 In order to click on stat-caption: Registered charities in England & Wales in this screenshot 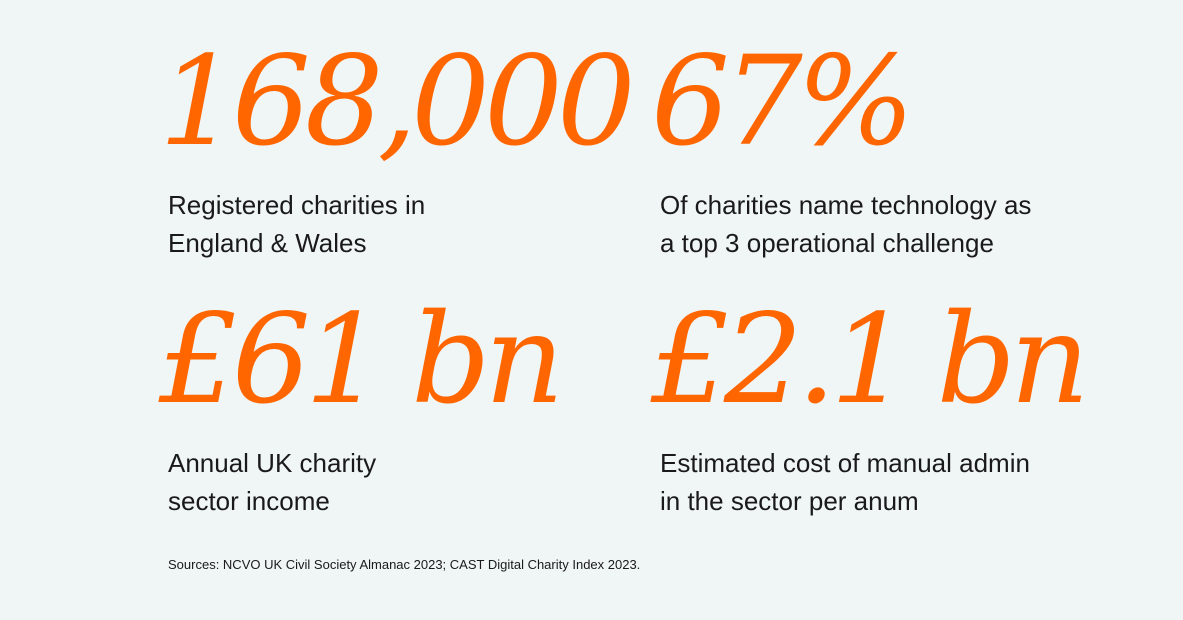, I will do `click(297, 224)`.